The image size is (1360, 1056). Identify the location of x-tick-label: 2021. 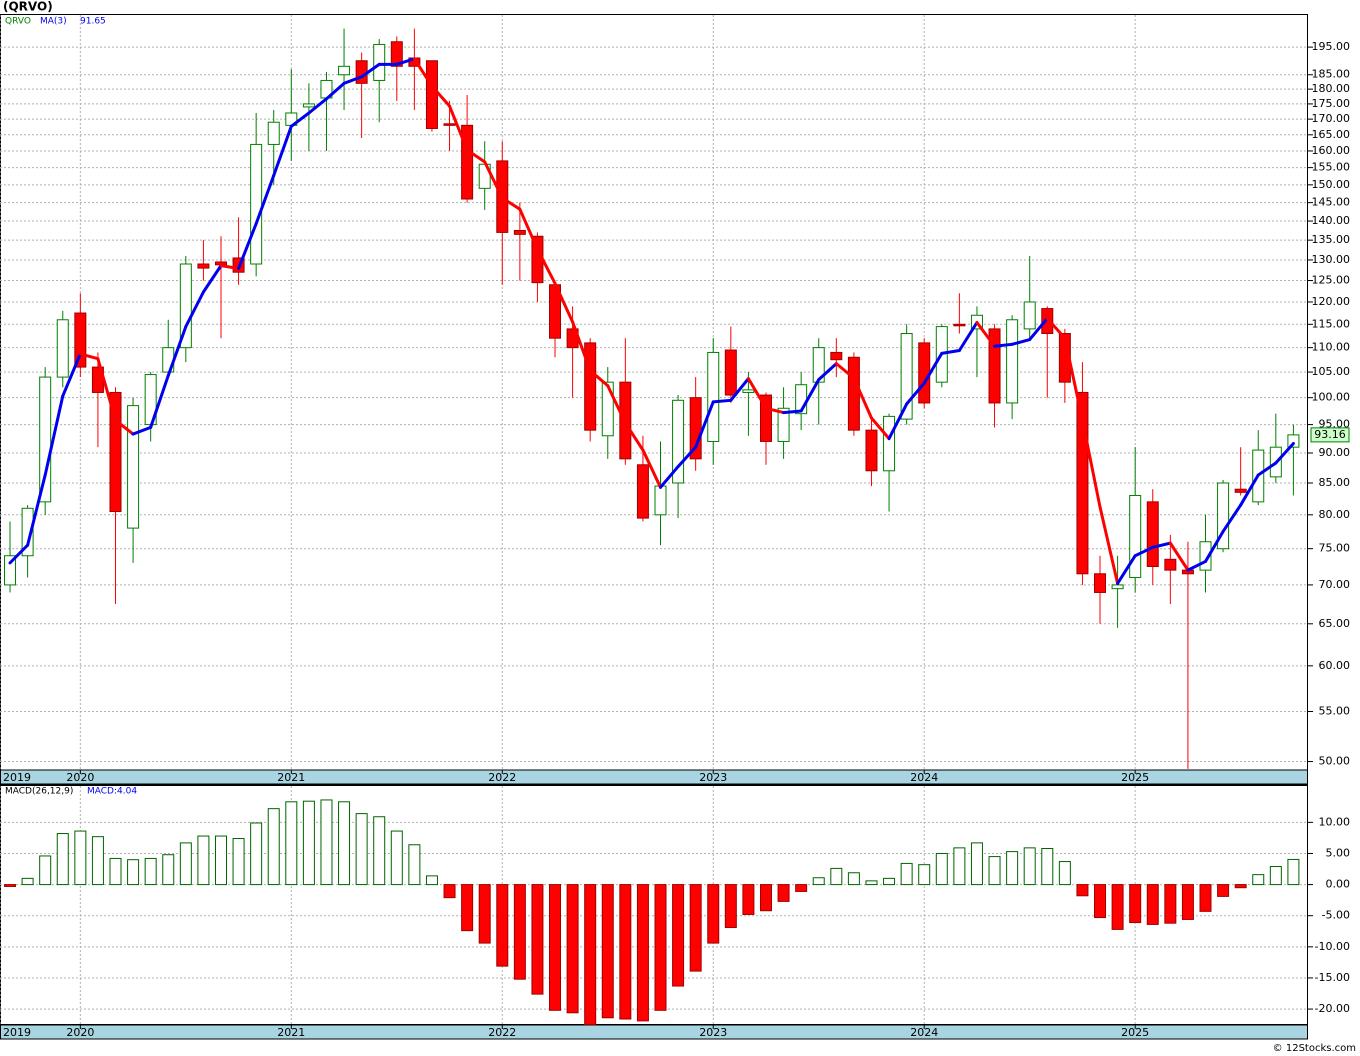
(291, 777).